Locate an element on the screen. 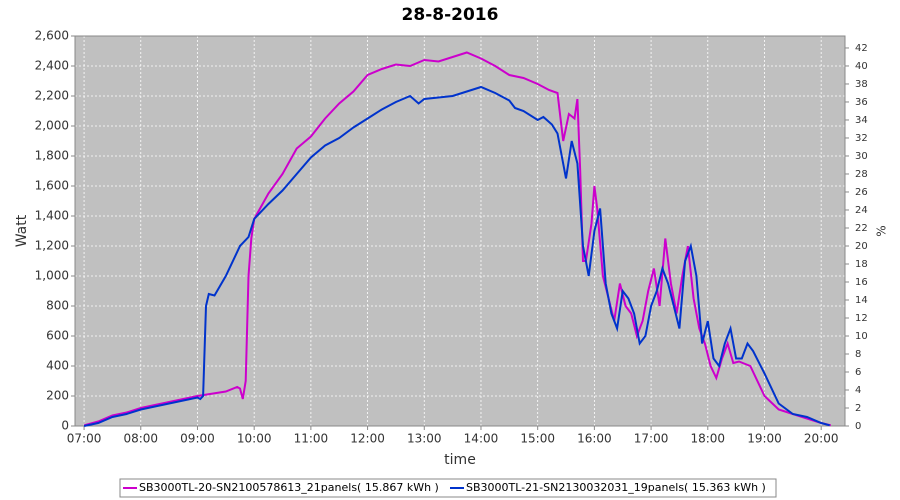  y2-tick-label: 12 is located at coordinates (861, 318).